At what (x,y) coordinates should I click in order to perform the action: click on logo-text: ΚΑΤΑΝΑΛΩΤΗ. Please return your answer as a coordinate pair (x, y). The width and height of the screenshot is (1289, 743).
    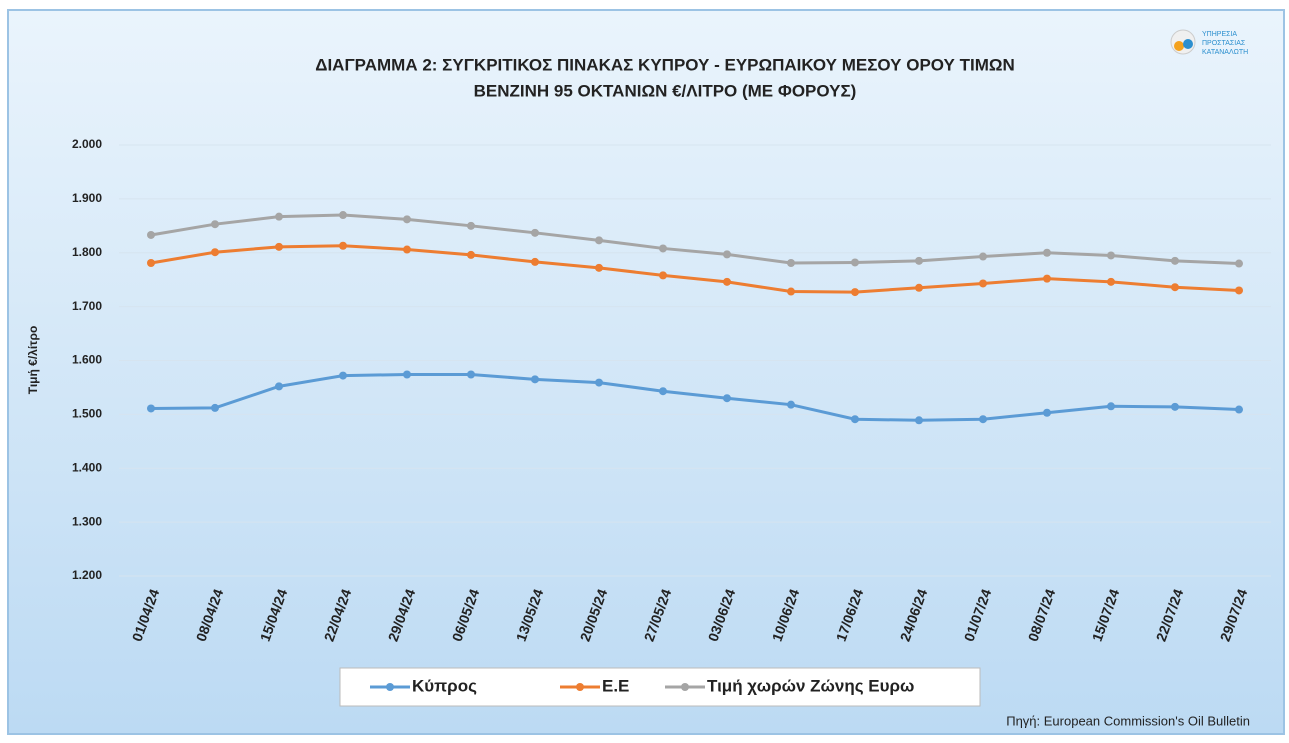
    Looking at the image, I should click on (1225, 52).